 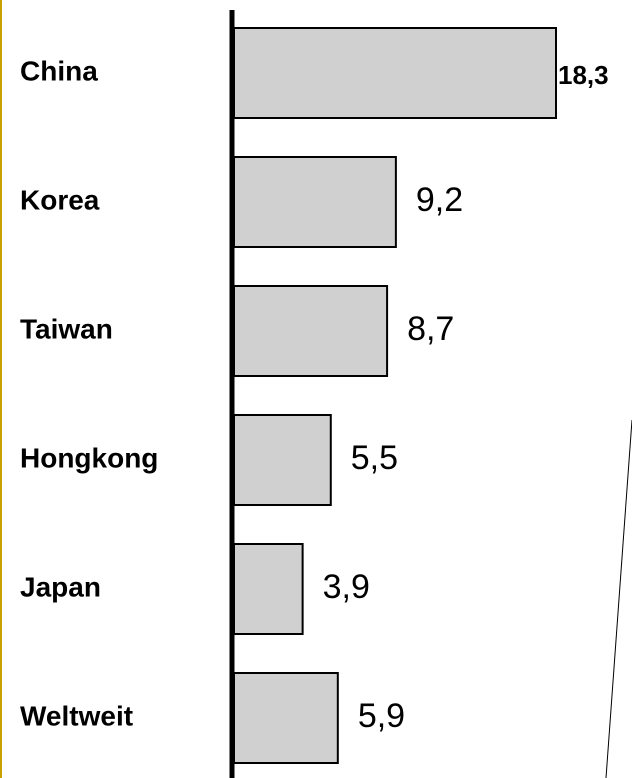 I want to click on value-label-korea: 9,2, so click(x=439, y=200).